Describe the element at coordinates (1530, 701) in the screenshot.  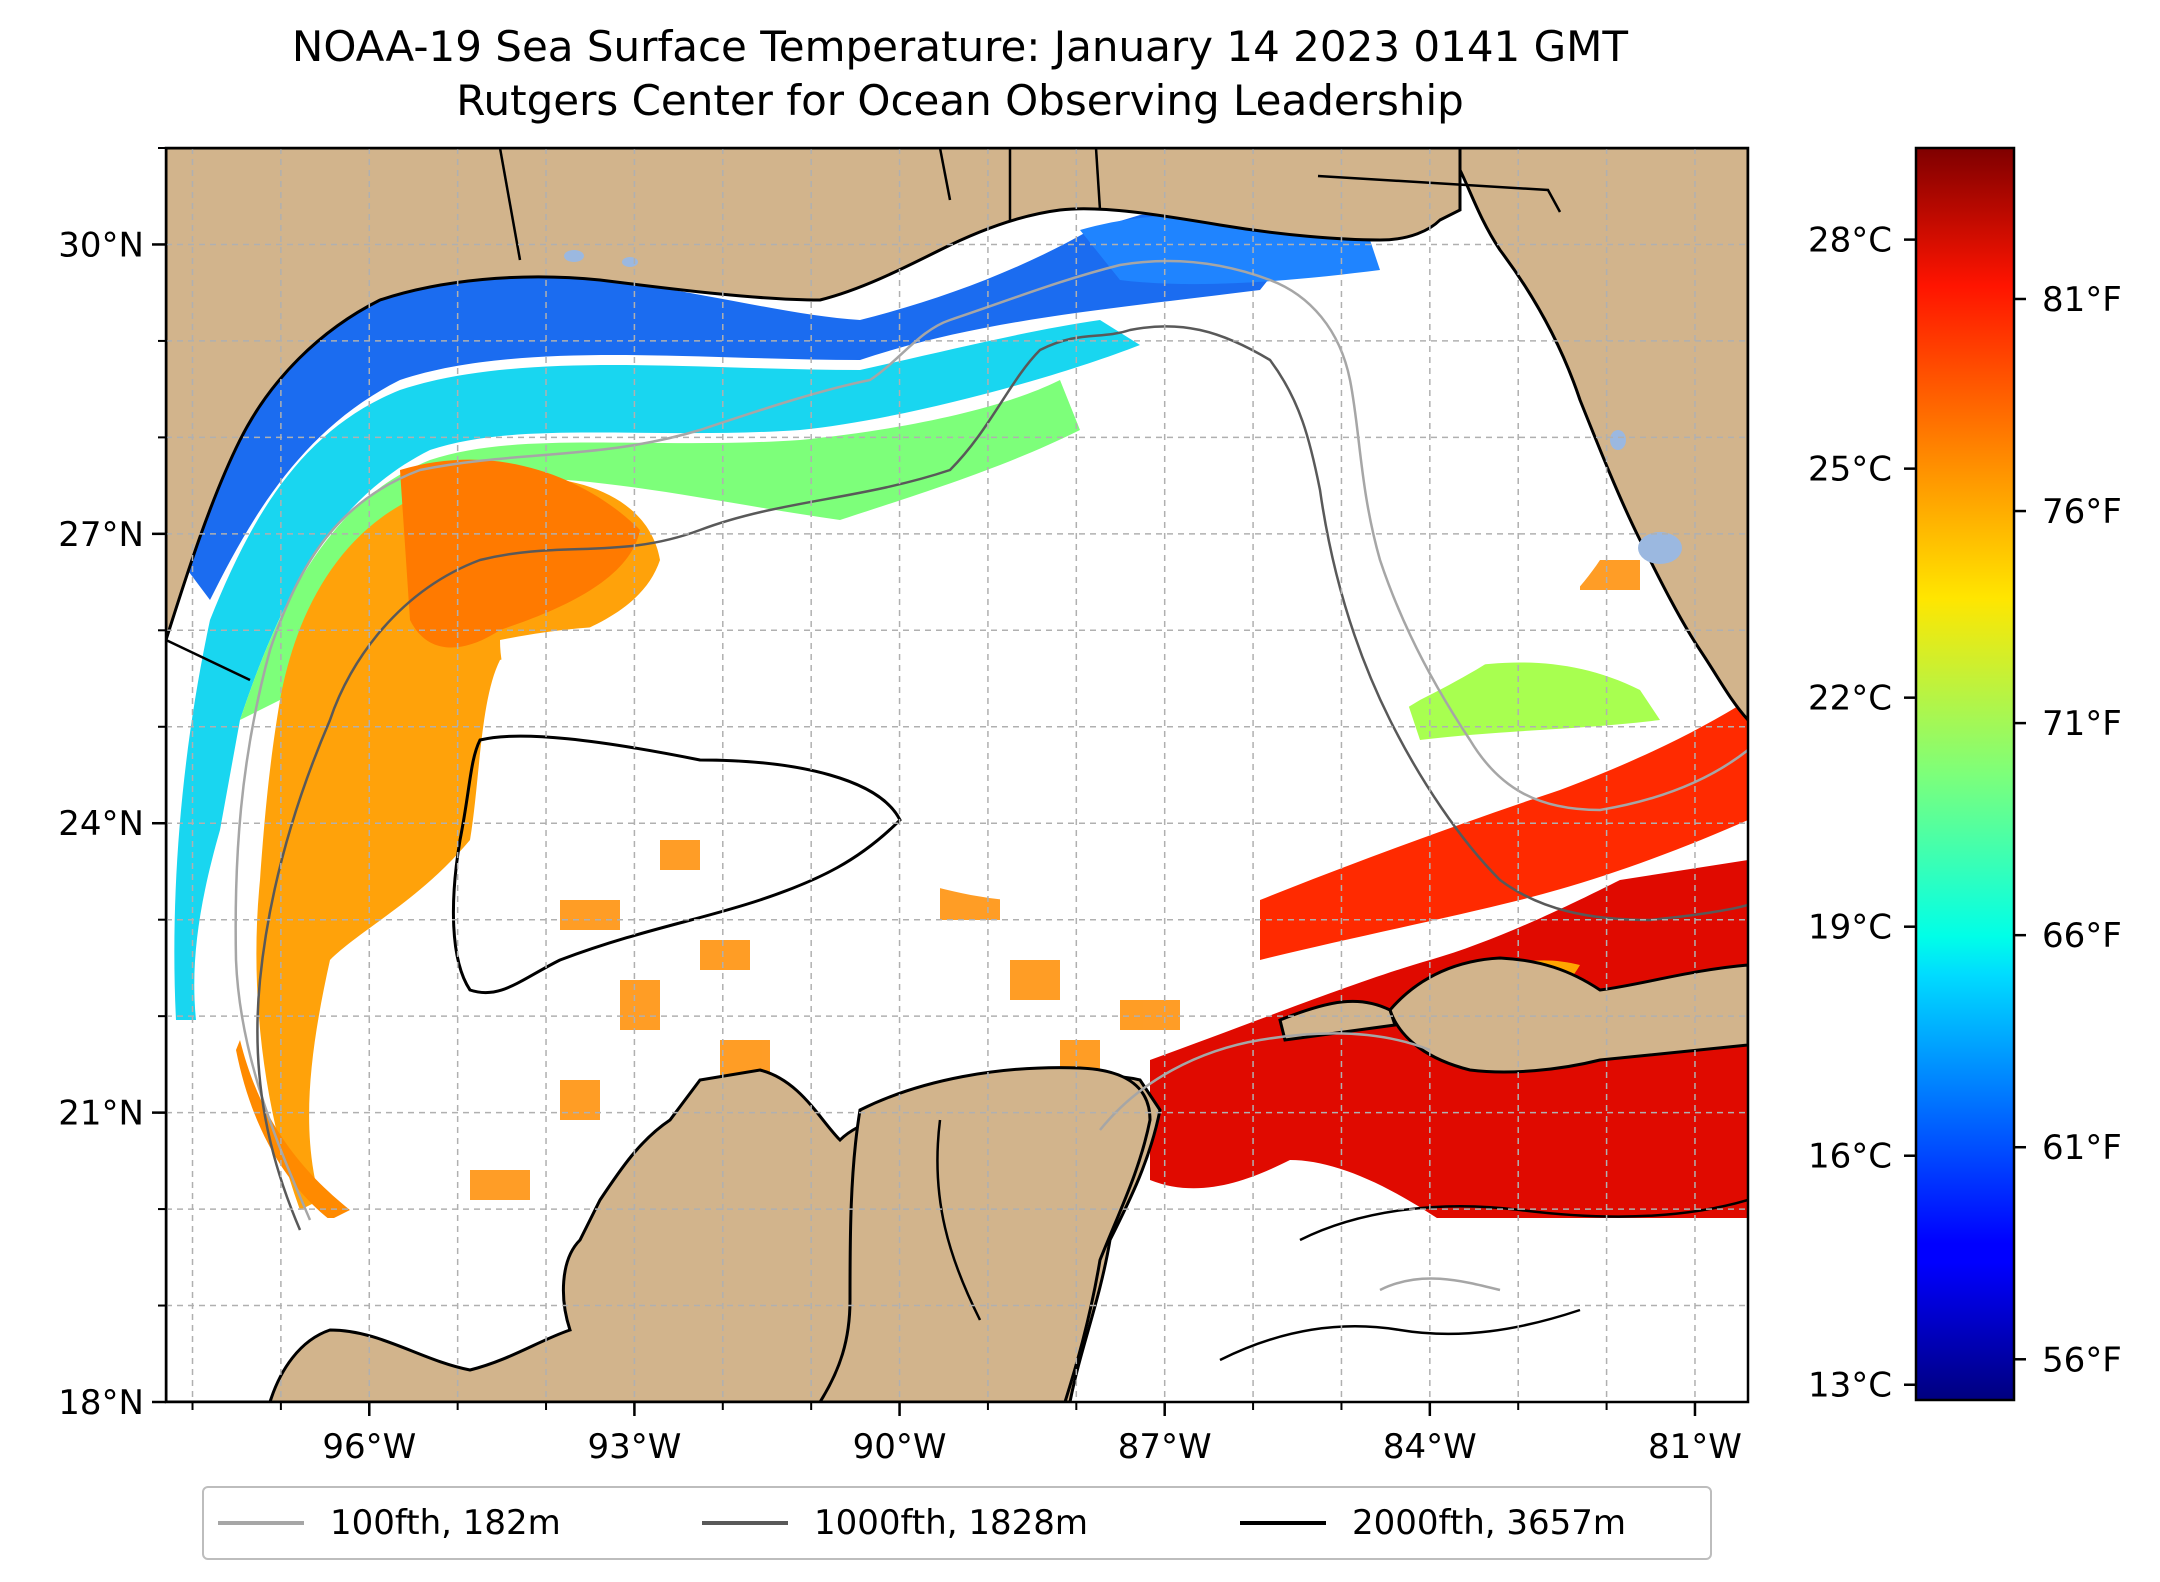
I see `sst-florida-green` at that location.